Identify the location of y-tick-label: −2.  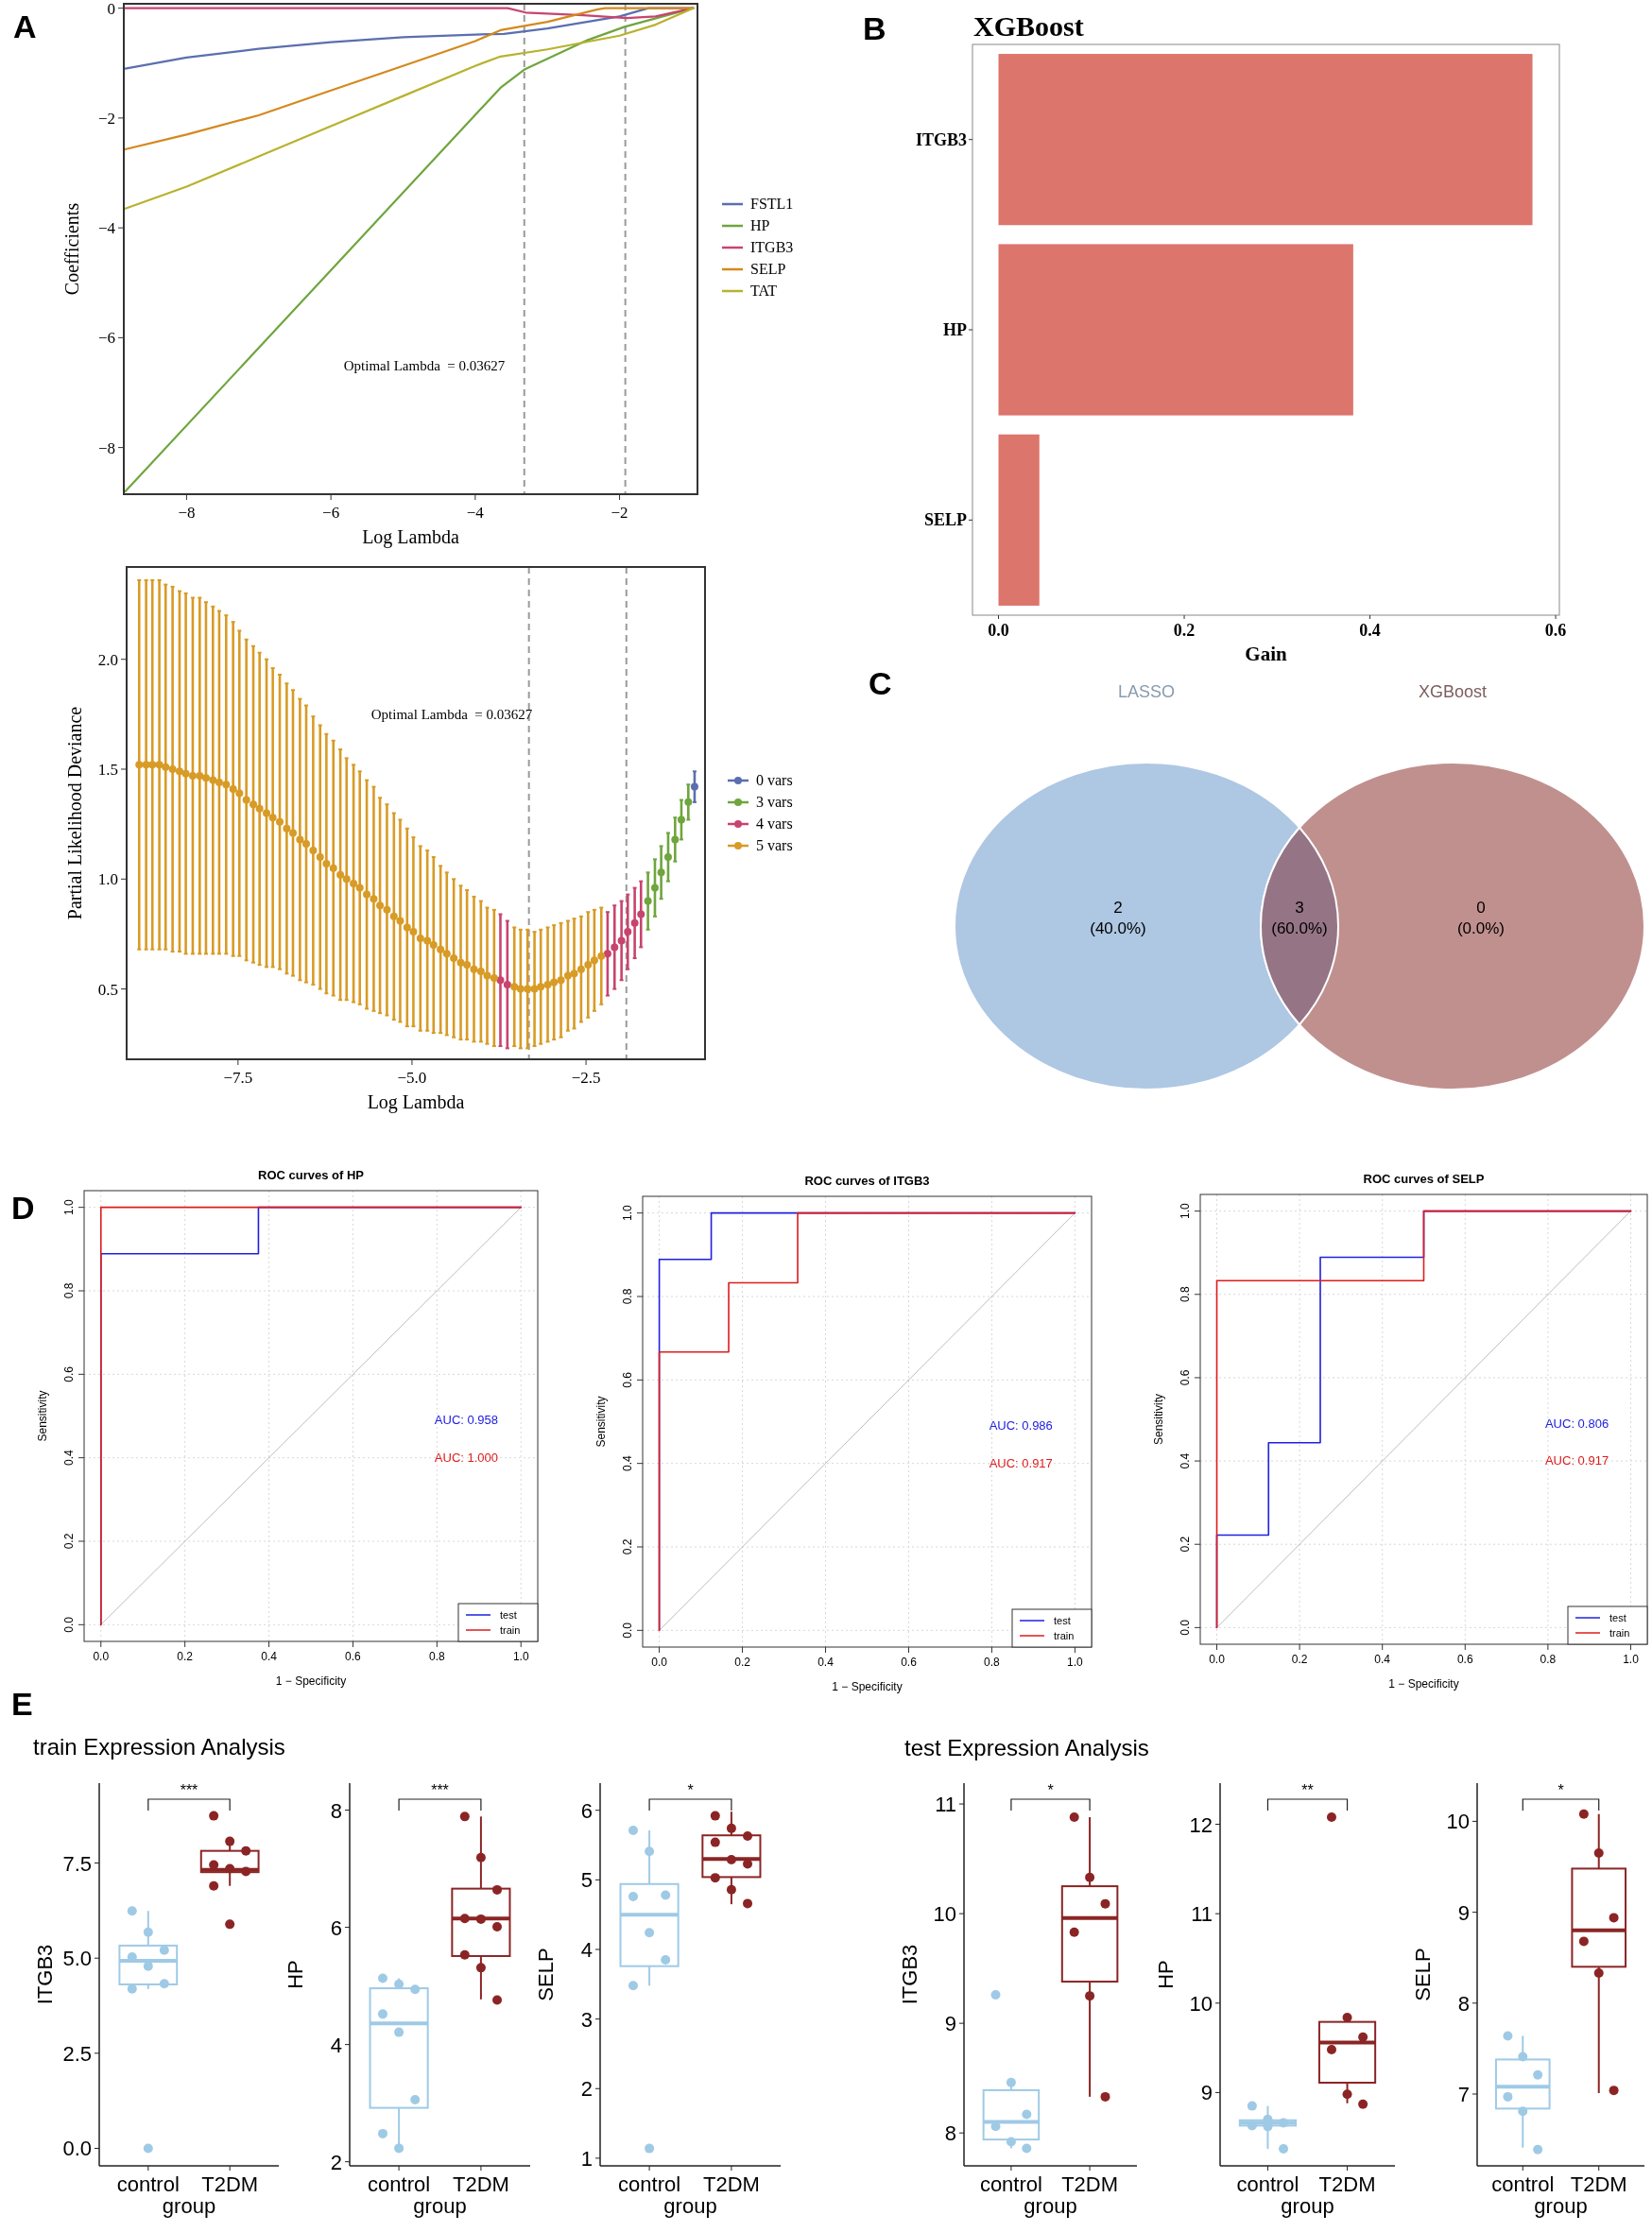
(106, 118).